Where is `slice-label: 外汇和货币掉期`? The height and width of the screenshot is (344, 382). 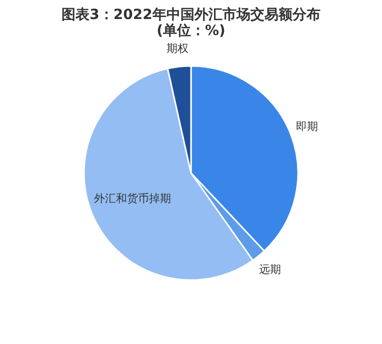 slice-label: 外汇和货币掉期 is located at coordinates (132, 199).